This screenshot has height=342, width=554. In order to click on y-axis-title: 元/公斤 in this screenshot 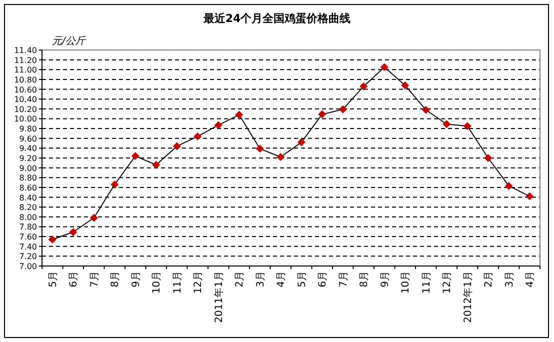, I will do `click(69, 41)`.